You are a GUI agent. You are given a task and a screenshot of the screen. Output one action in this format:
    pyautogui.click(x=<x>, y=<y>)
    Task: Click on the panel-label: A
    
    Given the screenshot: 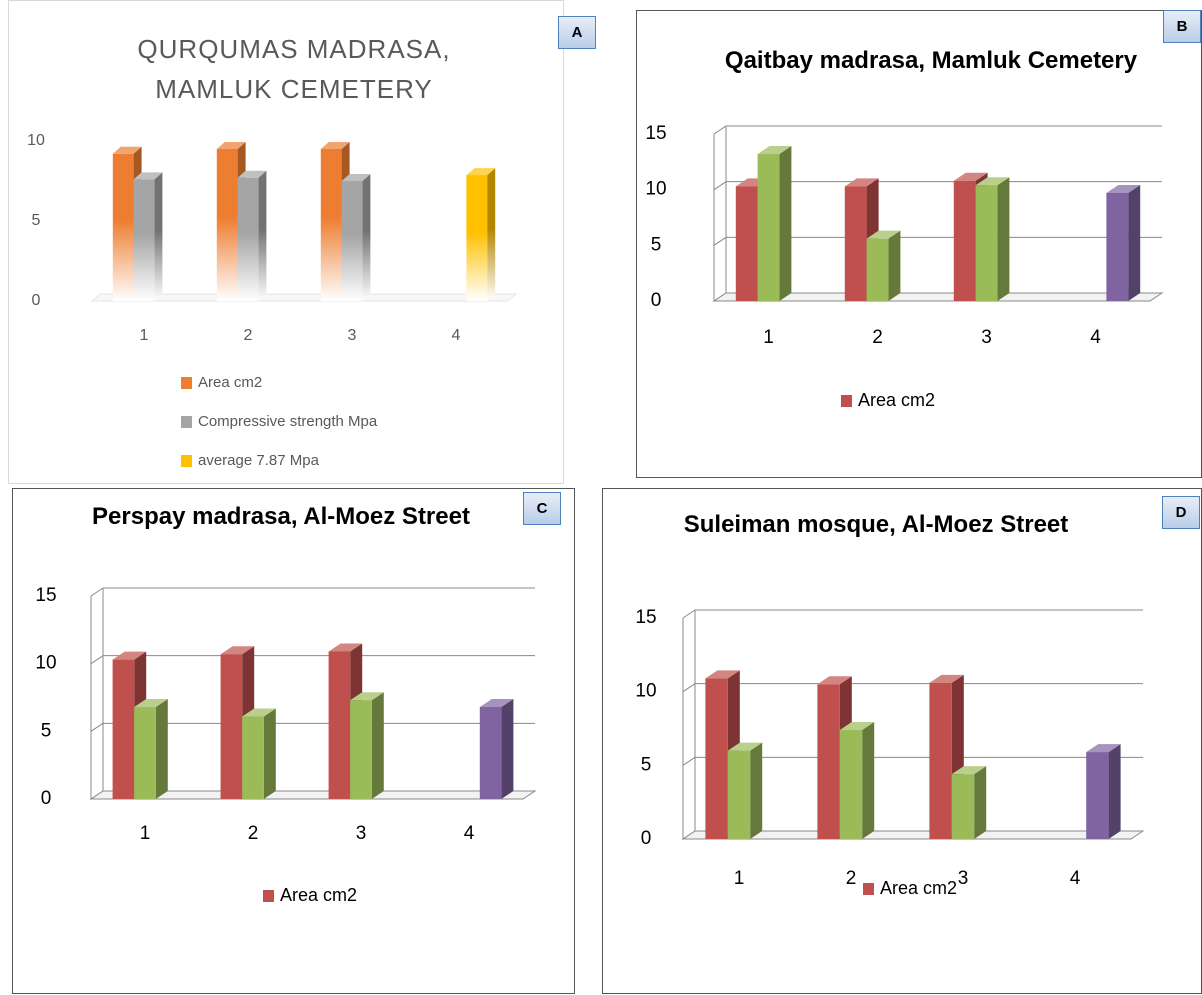 What is the action you would take?
    pyautogui.click(x=577, y=32)
    